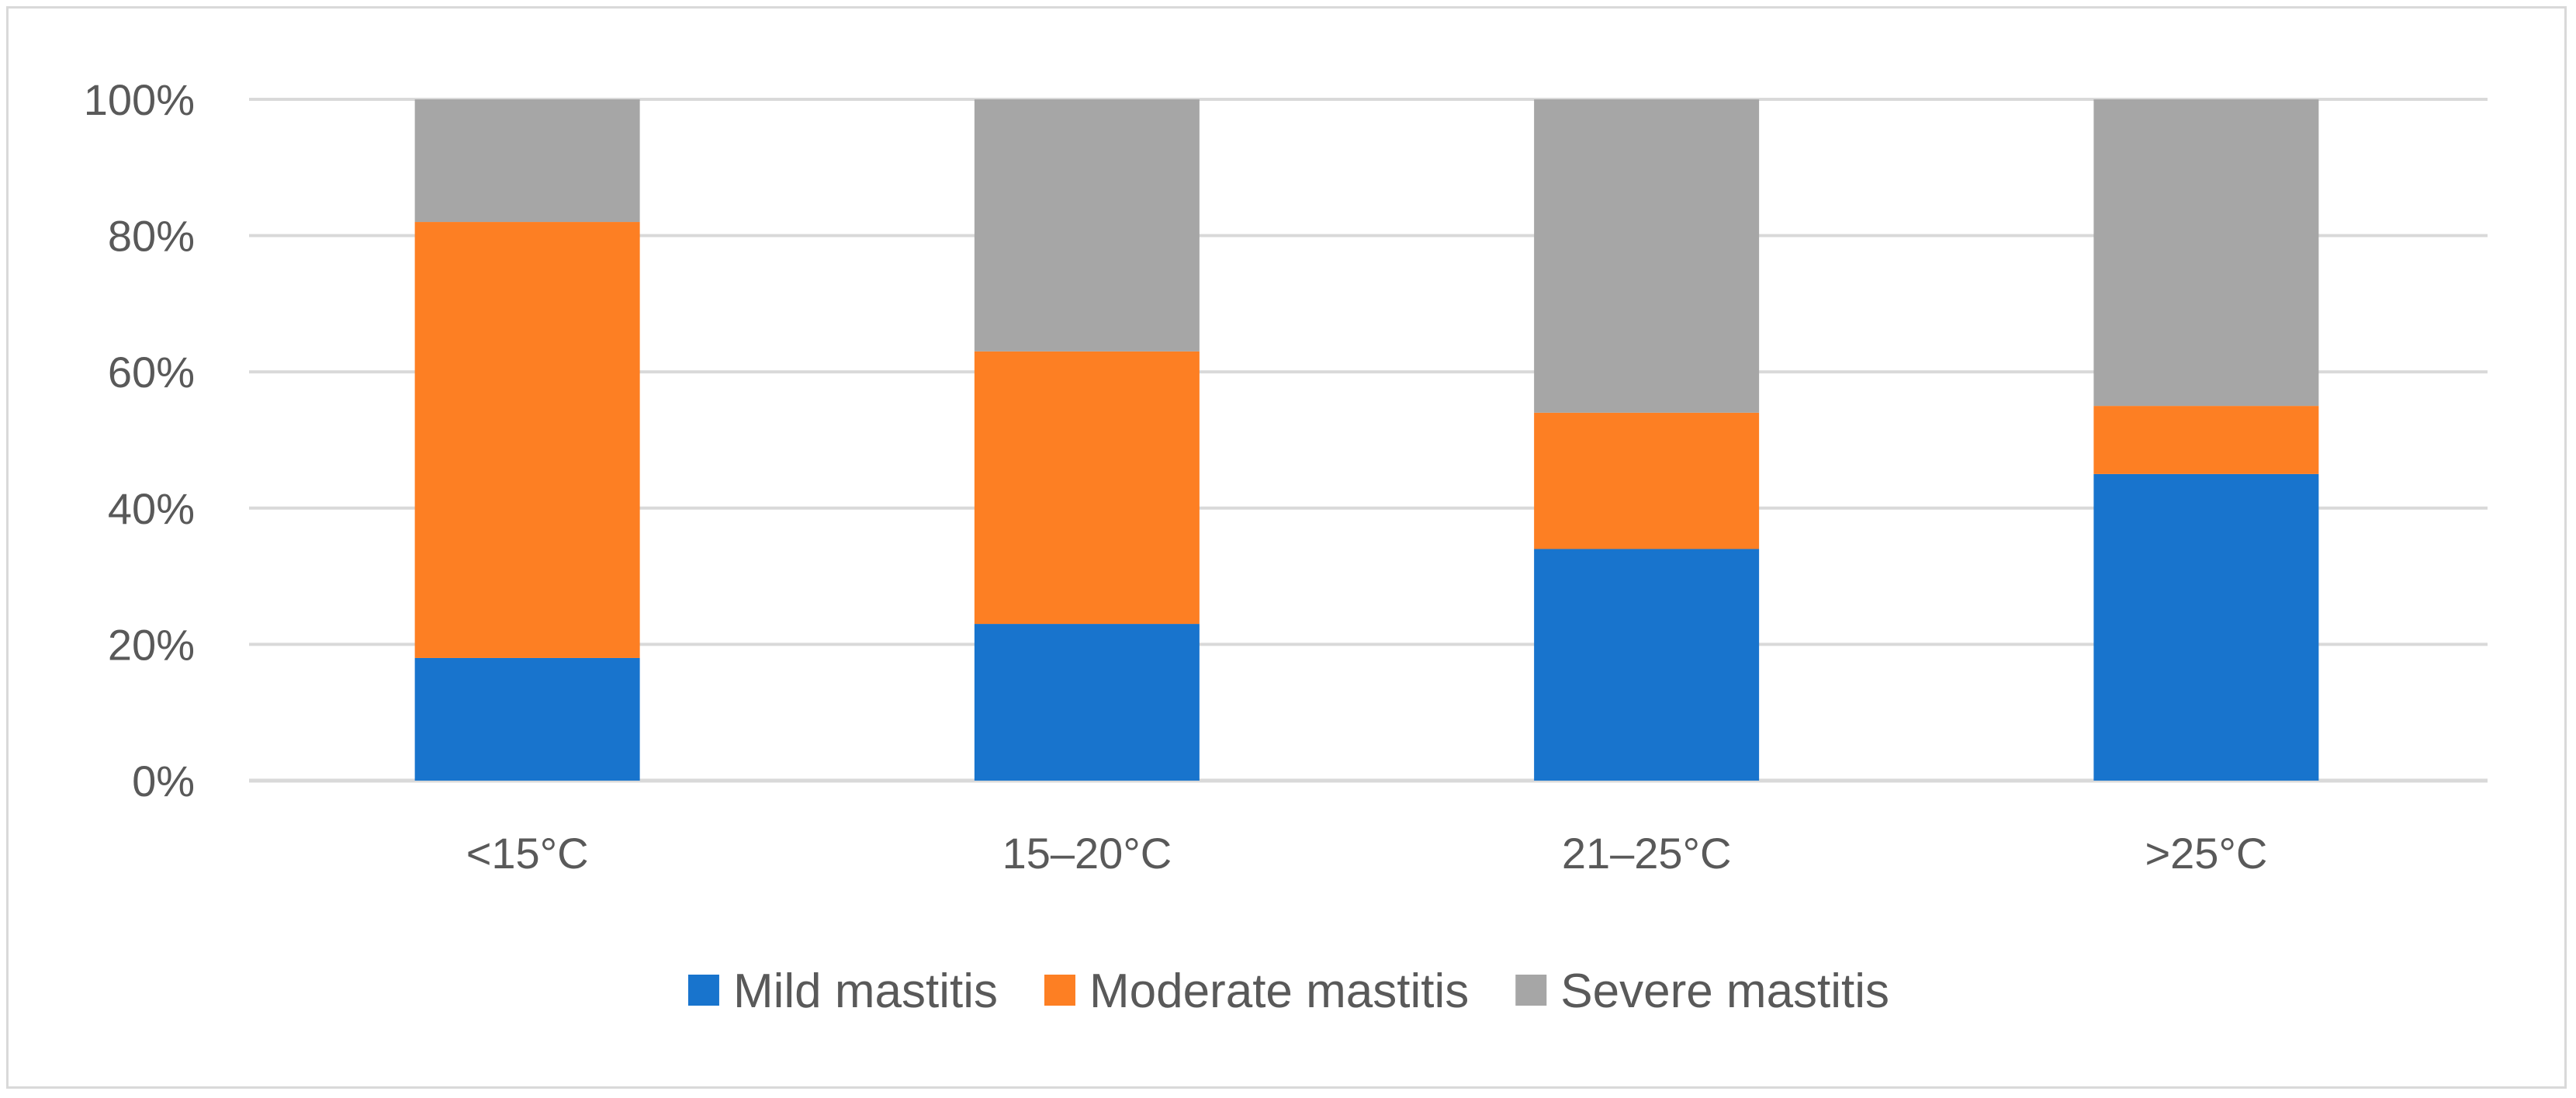  I want to click on bar-mild-mastitis-lt-15-c, so click(527, 719).